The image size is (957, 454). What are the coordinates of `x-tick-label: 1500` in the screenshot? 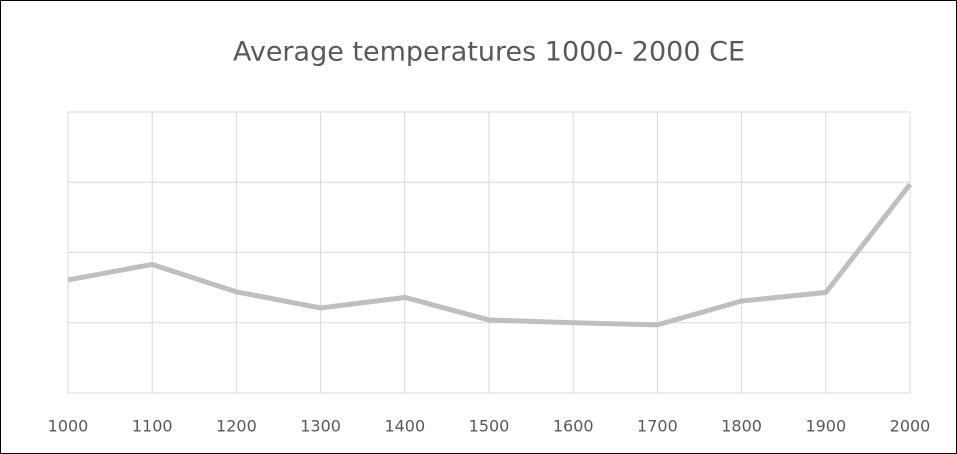 It's located at (489, 426).